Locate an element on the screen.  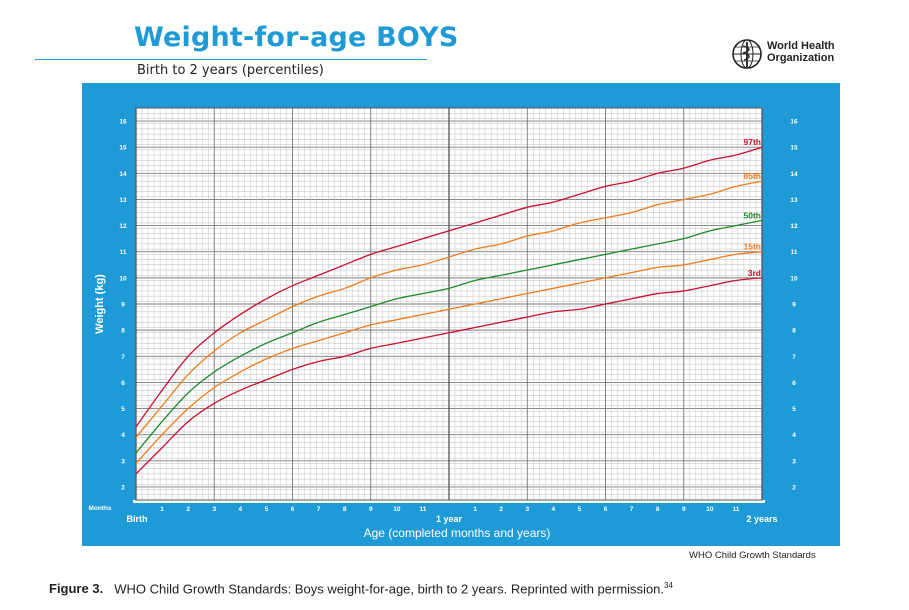
y-tick-label-right: 7 is located at coordinates (794, 357).